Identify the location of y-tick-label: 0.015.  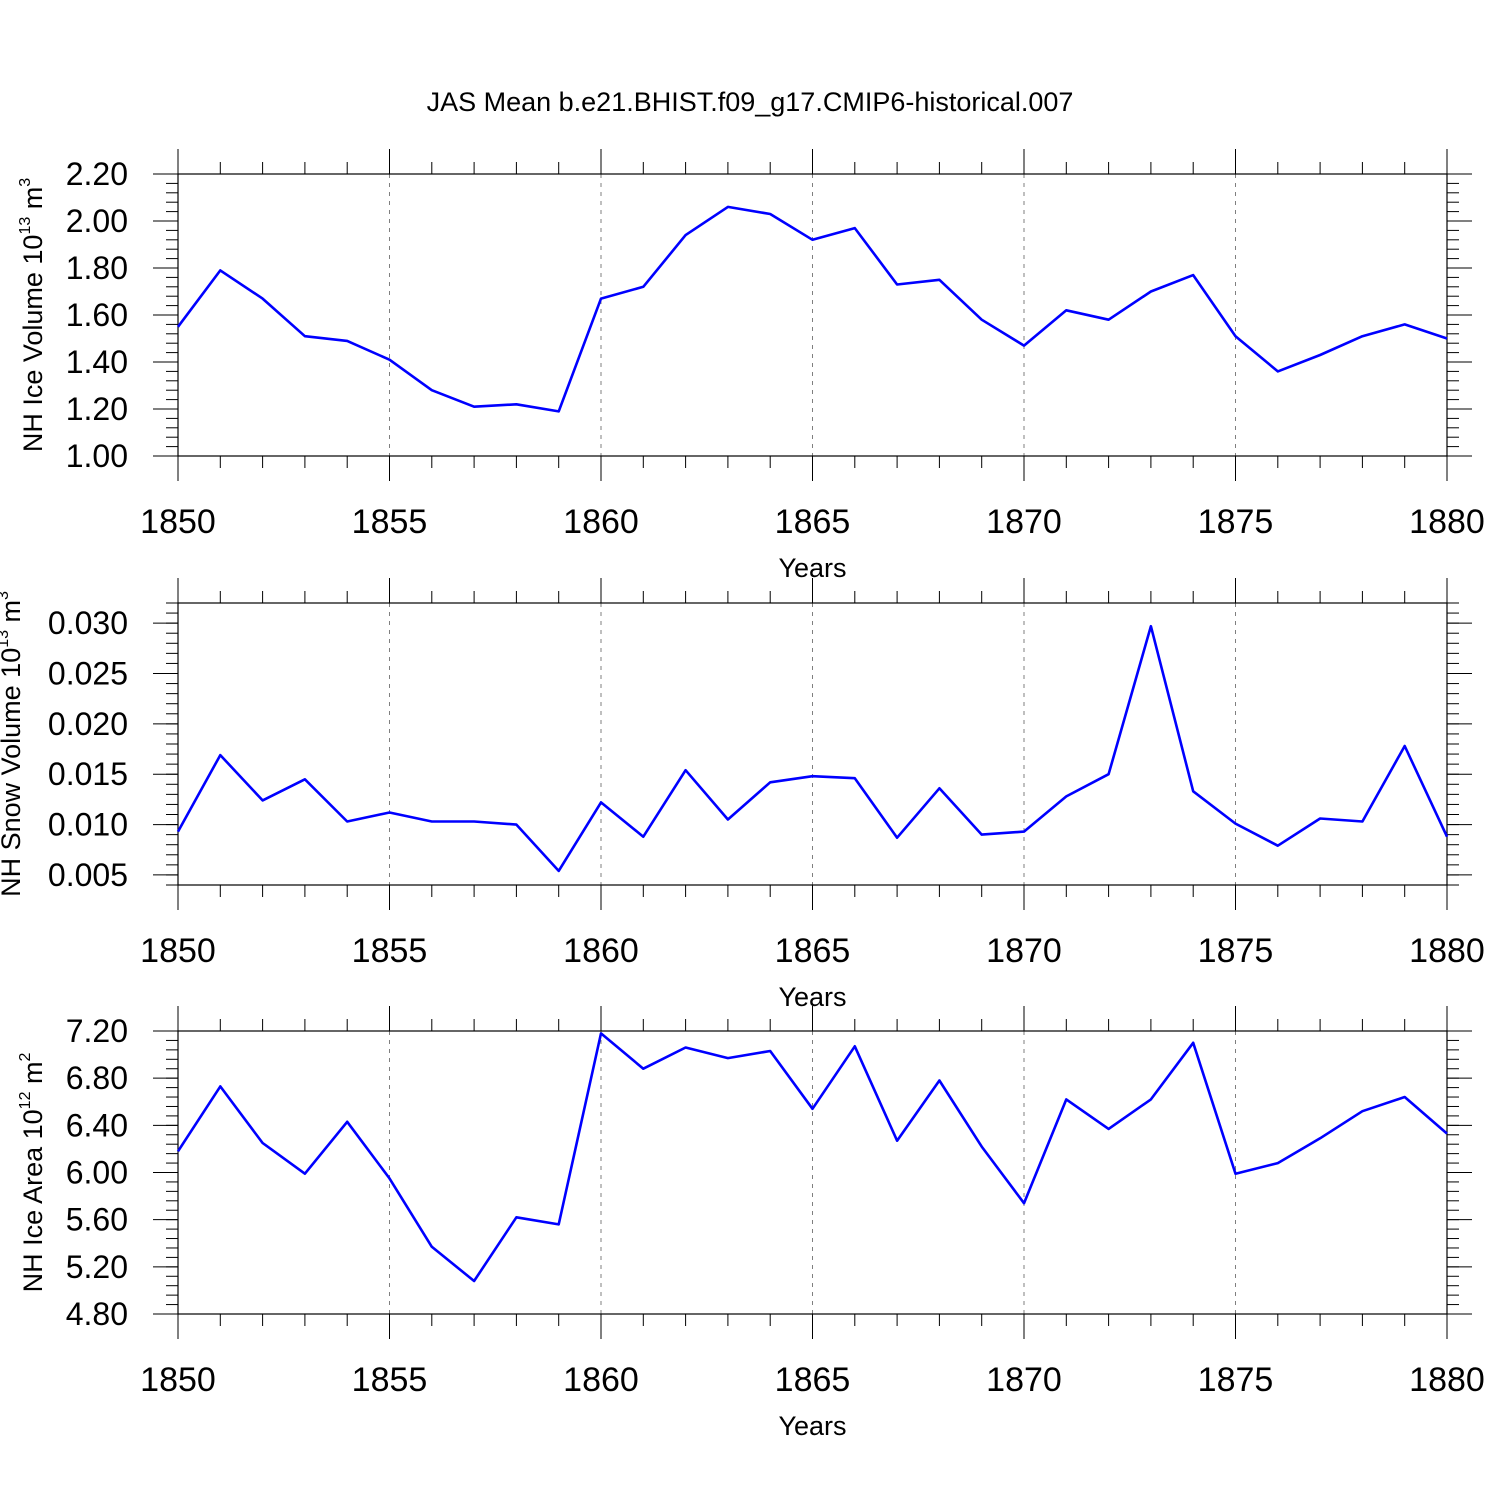
(88, 774).